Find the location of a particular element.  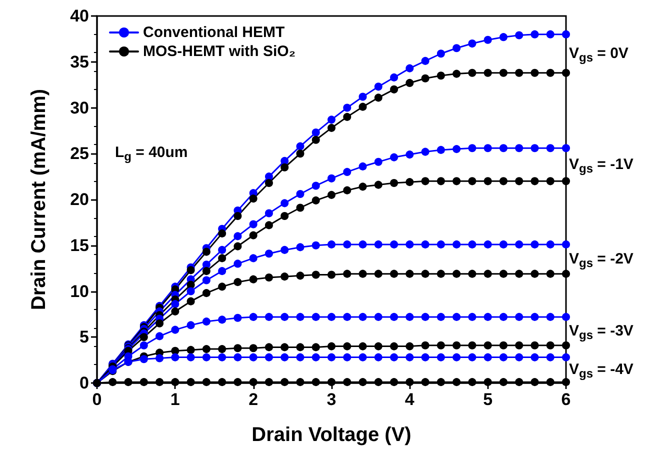

x-tick-label: 3 is located at coordinates (331, 399).